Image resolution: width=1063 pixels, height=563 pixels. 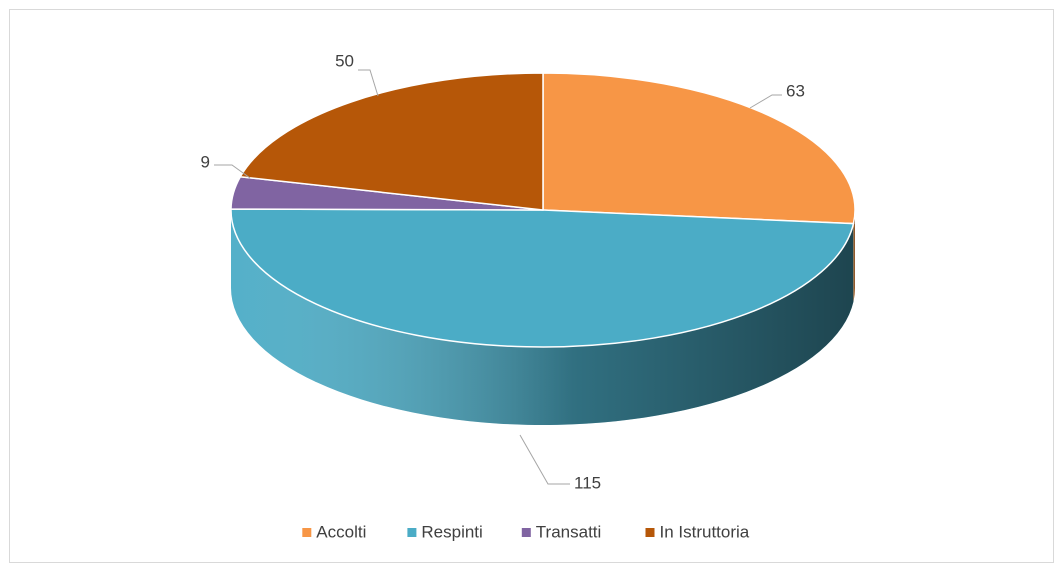 What do you see at coordinates (451, 531) in the screenshot?
I see `legend-label: Respinti` at bounding box center [451, 531].